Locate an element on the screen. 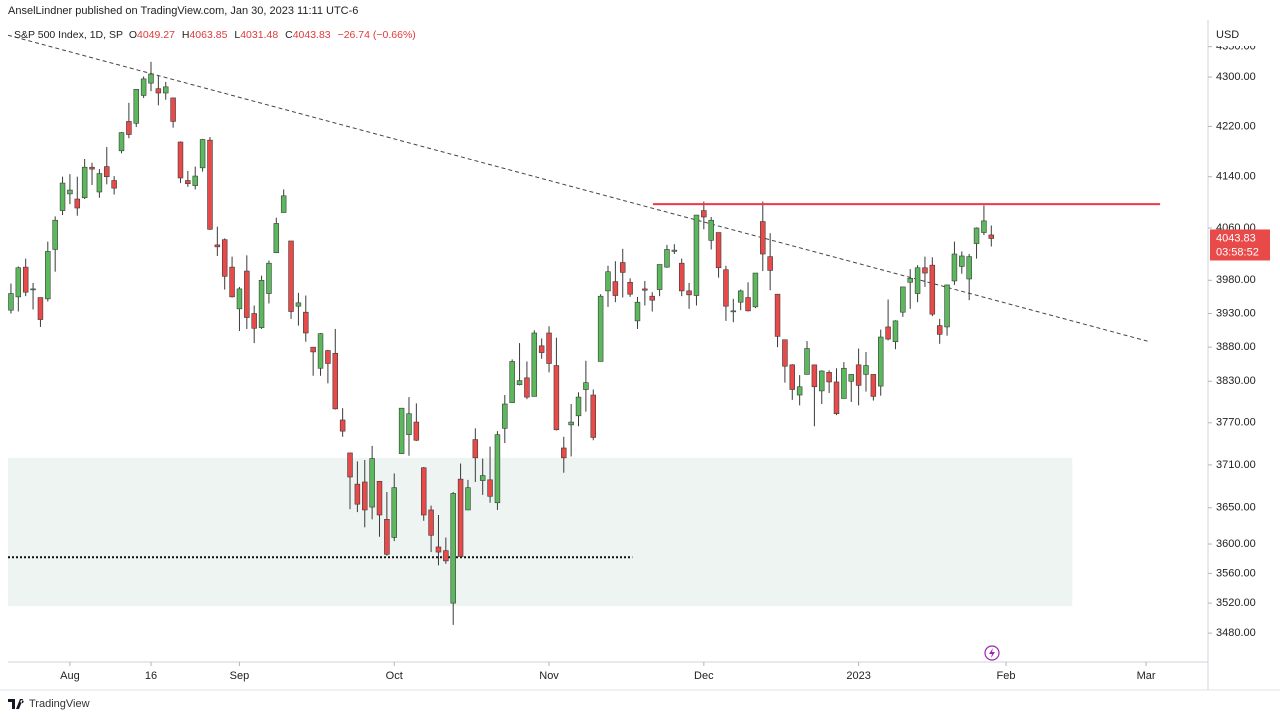 Image resolution: width=1280 pixels, height=720 pixels. x-tick-label: Sep is located at coordinates (240, 676).